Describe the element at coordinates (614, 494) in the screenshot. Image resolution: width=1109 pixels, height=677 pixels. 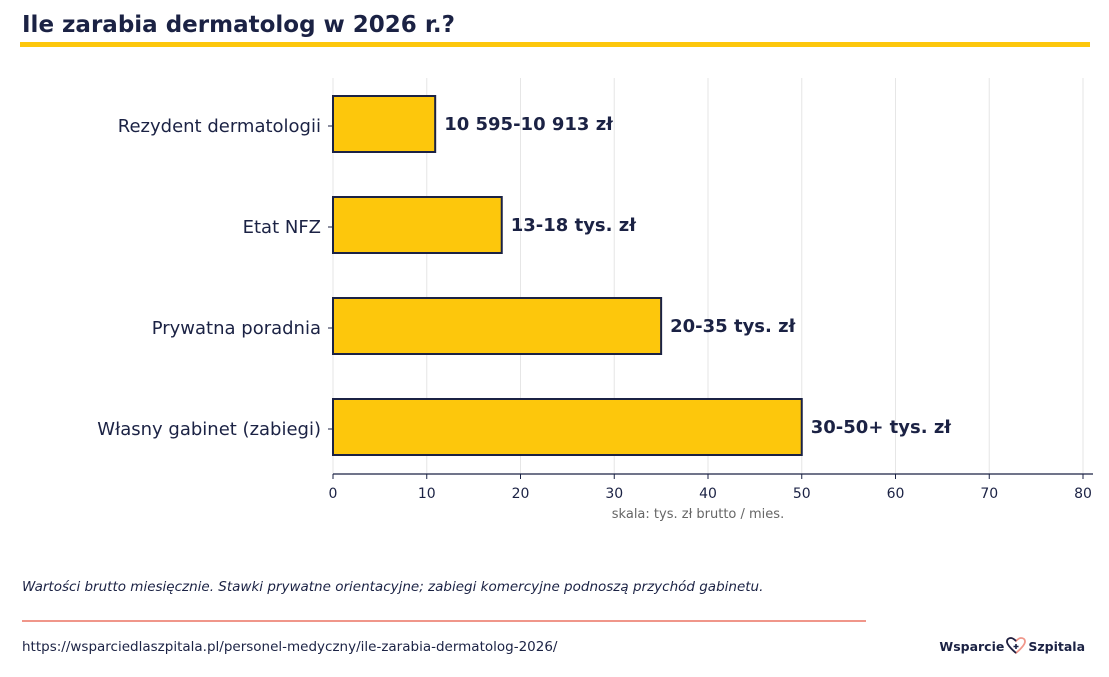
I see `x-tick-label: 30` at that location.